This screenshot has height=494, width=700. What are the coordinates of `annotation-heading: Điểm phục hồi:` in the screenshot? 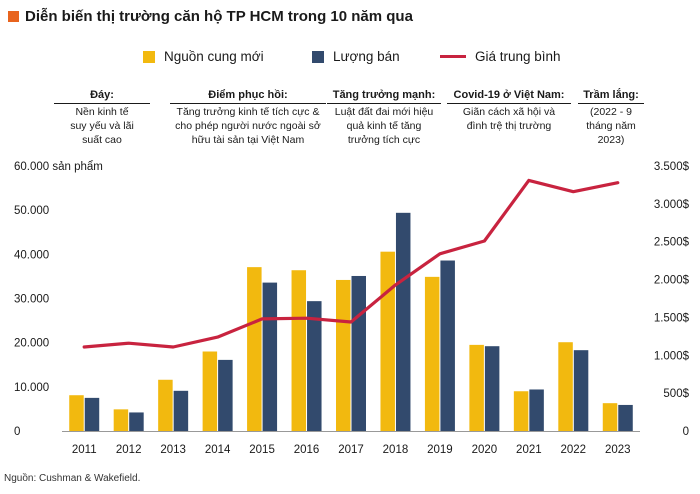 It's located at (248, 96).